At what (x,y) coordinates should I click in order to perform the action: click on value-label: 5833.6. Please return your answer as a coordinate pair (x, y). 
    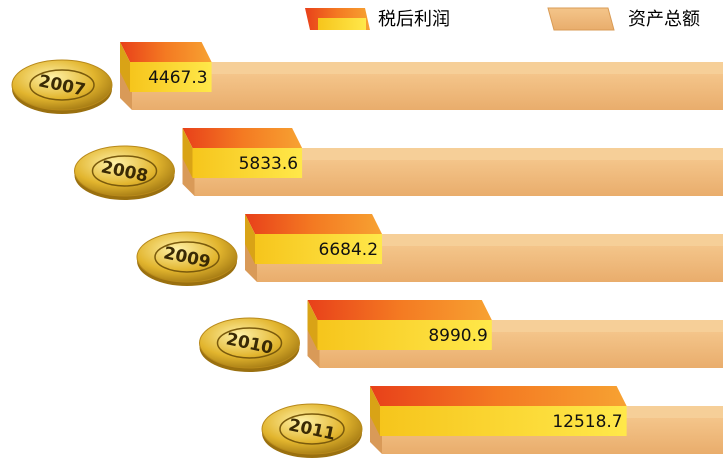
    Looking at the image, I should click on (268, 164).